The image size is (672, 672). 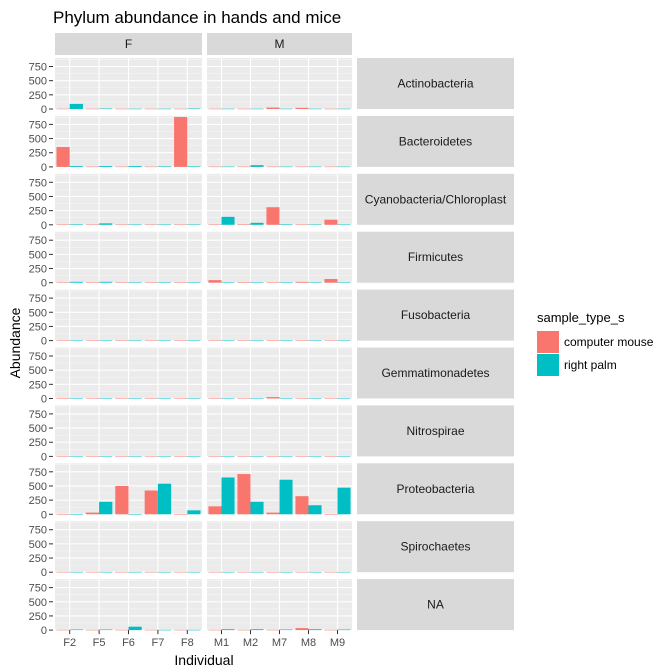 What do you see at coordinates (435, 84) in the screenshot?
I see `facet-row-label: Actinobacteria` at bounding box center [435, 84].